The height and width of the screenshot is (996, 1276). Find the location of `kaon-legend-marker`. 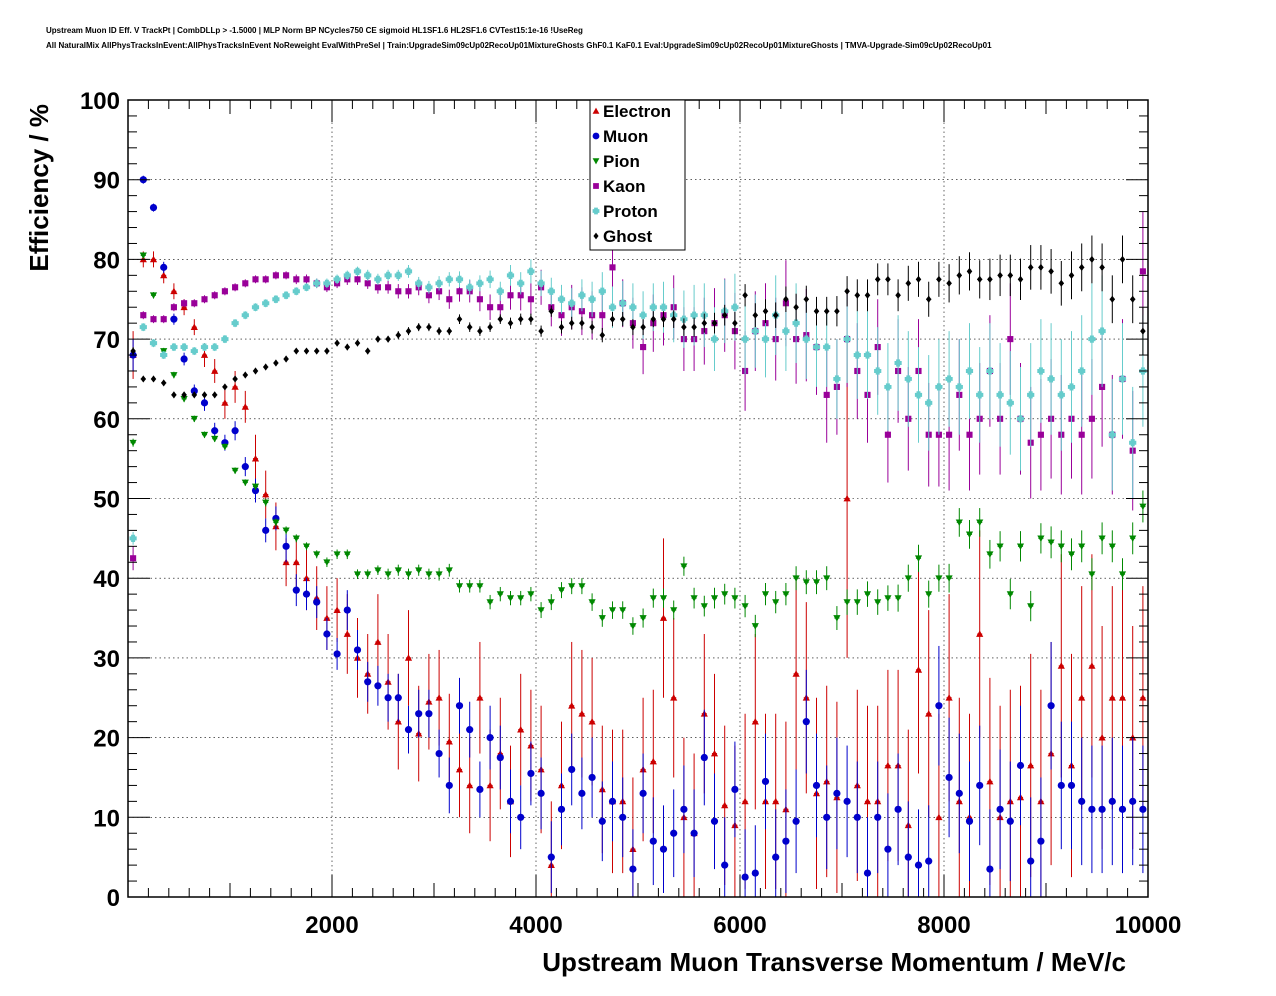

kaon-legend-marker is located at coordinates (596, 186).